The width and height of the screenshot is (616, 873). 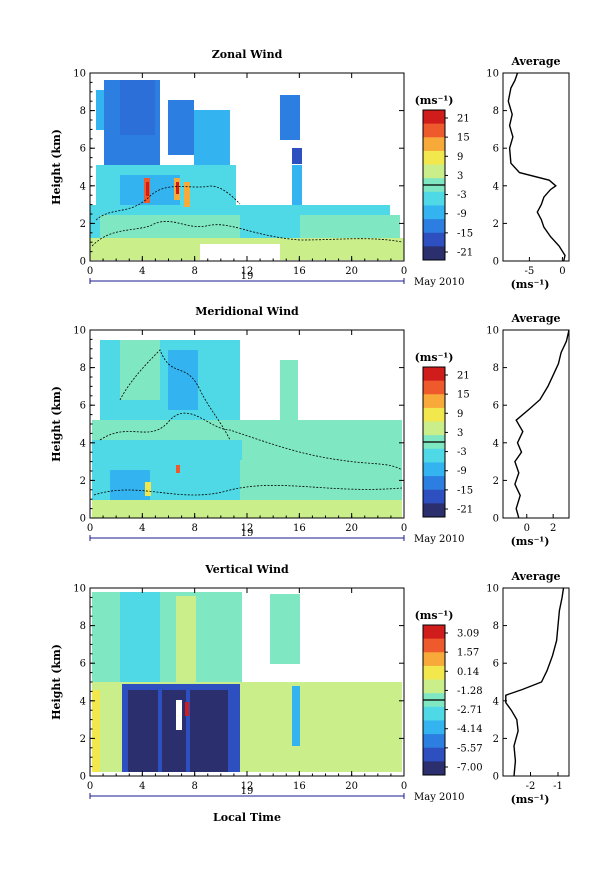 I want to click on vertical-xtick-label: 20, so click(x=351, y=786).